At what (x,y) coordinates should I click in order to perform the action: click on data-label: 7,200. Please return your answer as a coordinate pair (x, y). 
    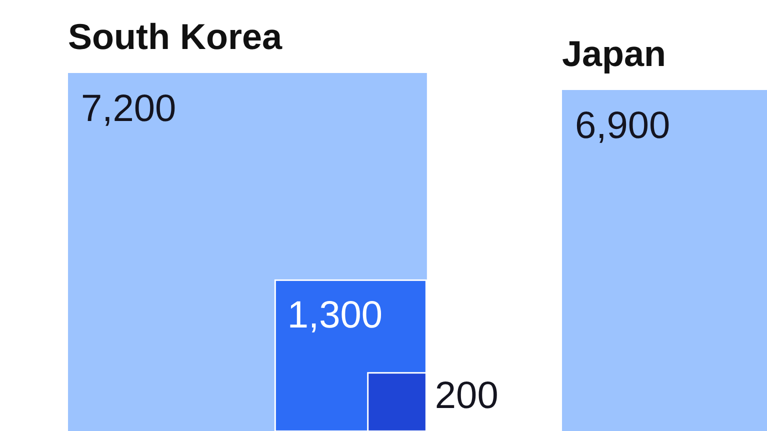
    Looking at the image, I should click on (128, 109).